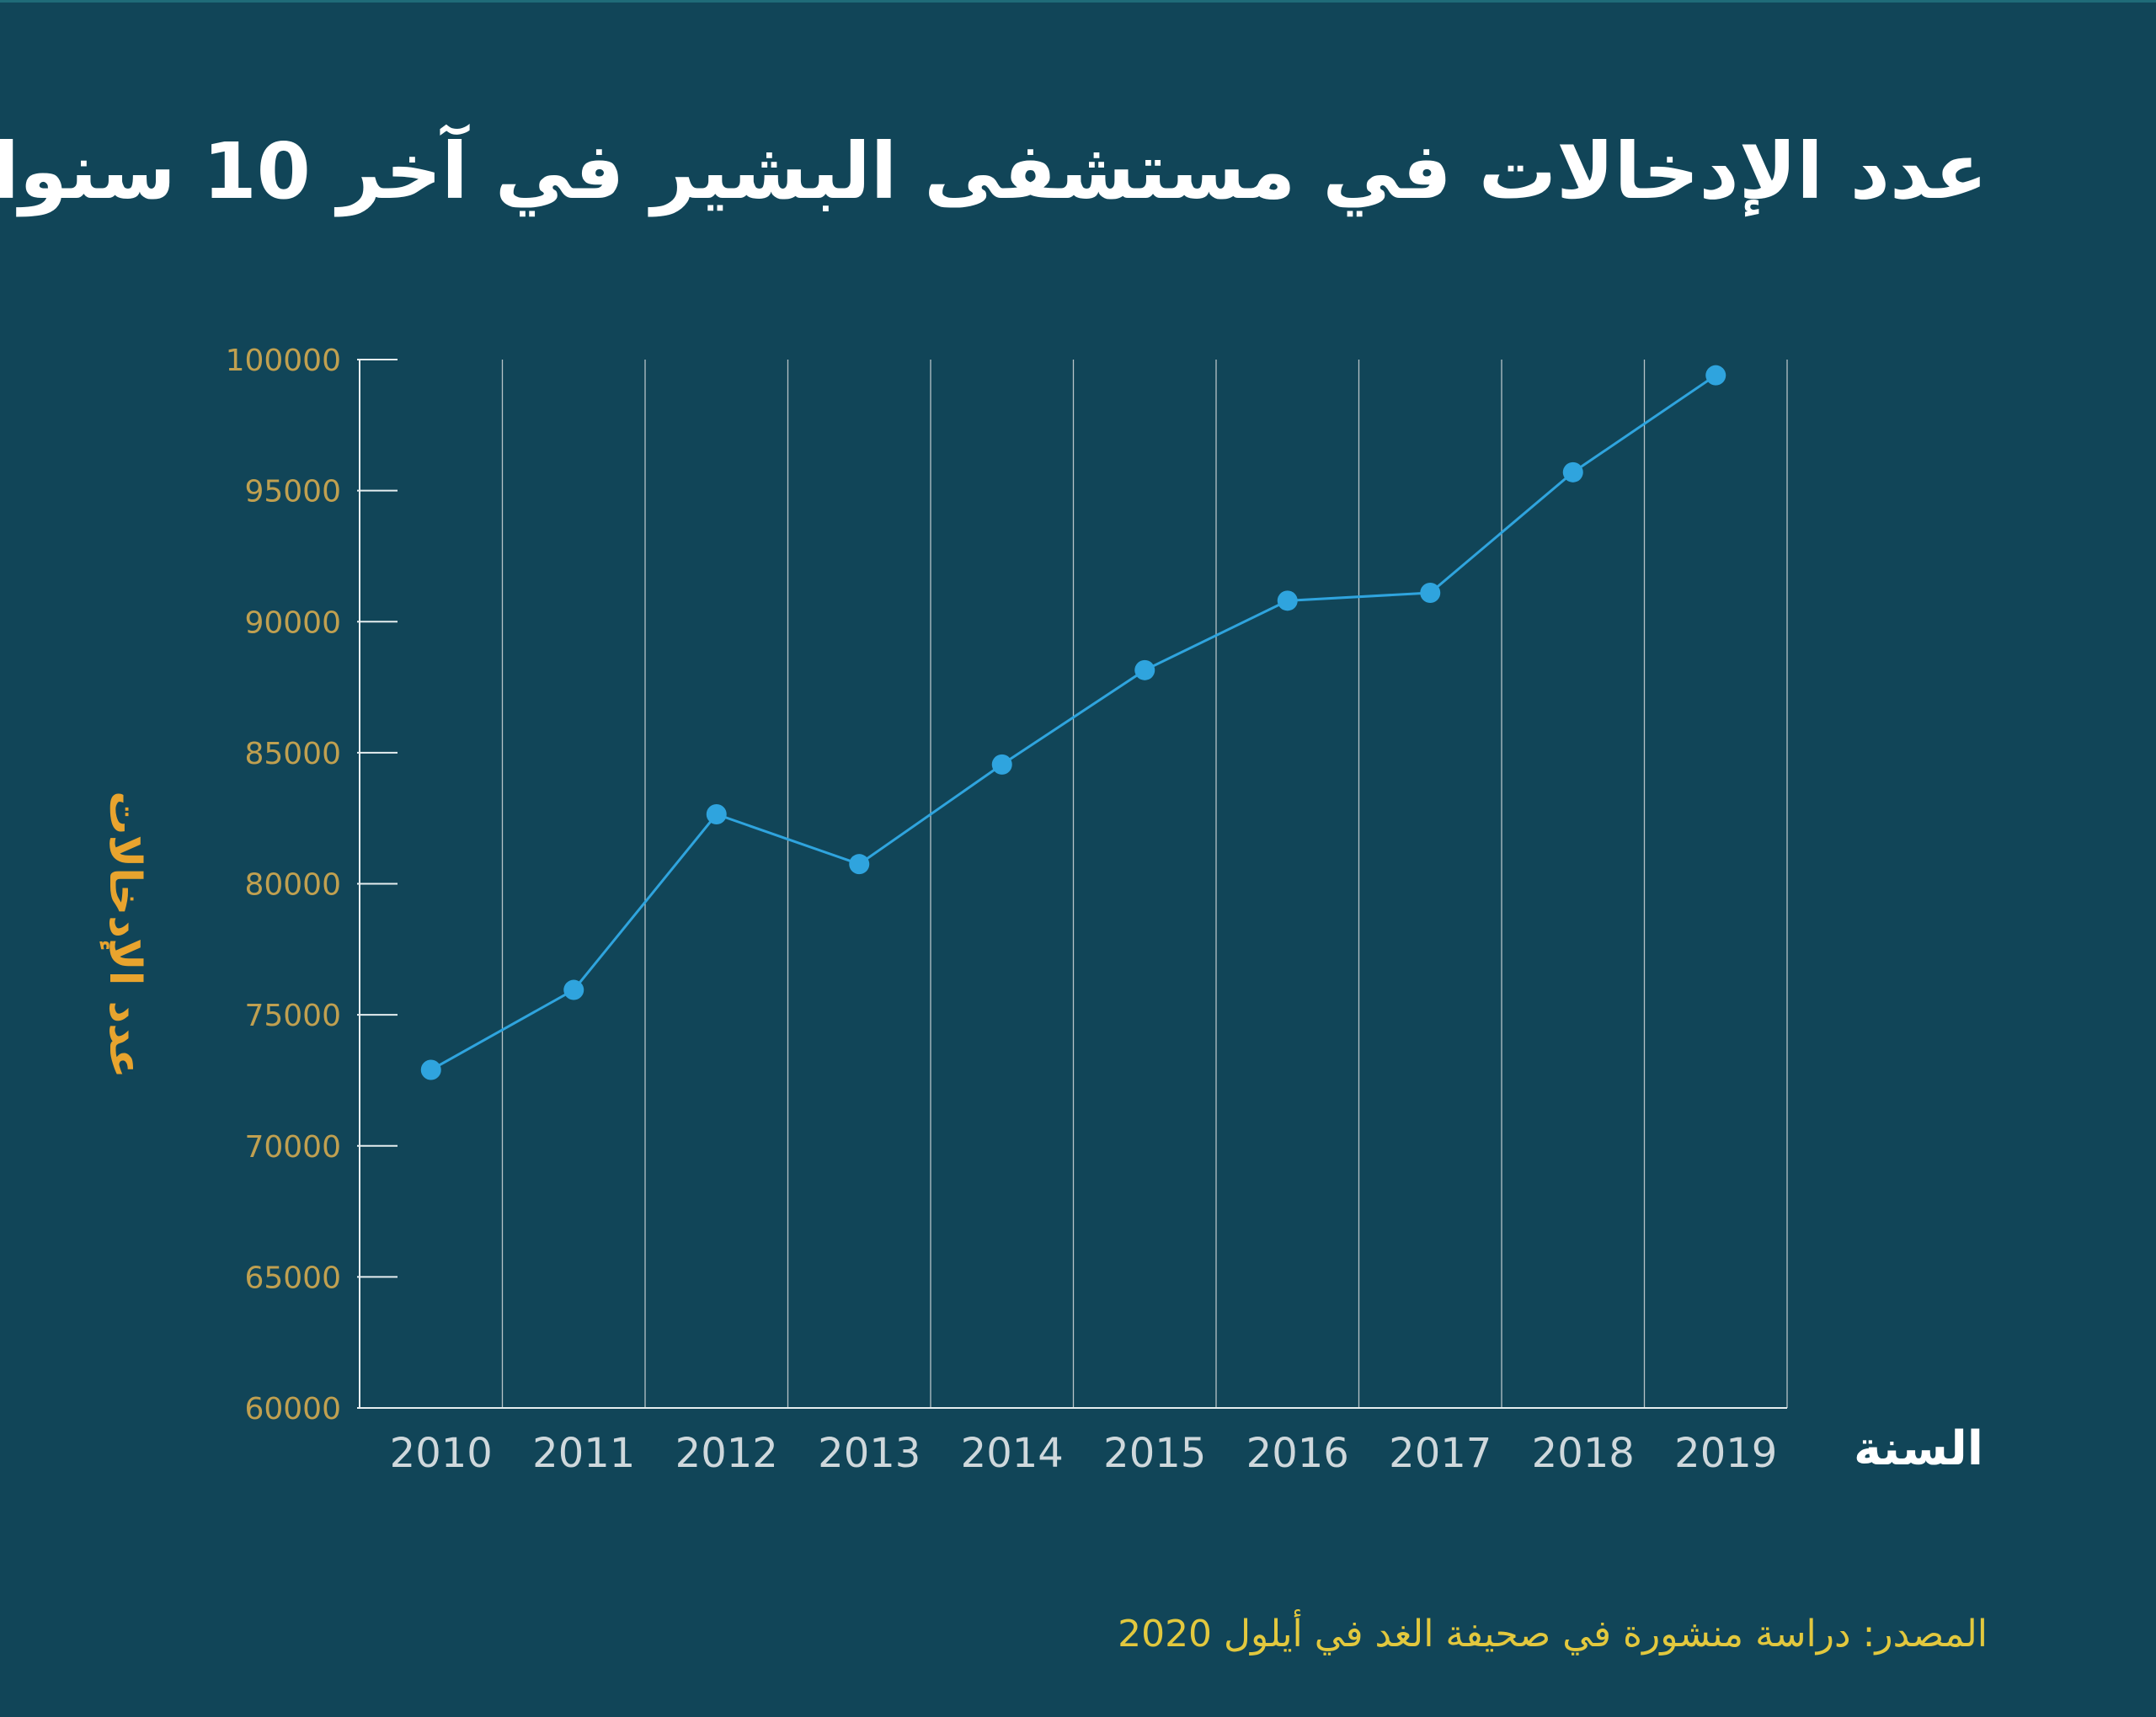  Describe the element at coordinates (292, 1278) in the screenshot. I see `y-tick-label: 65000` at that location.